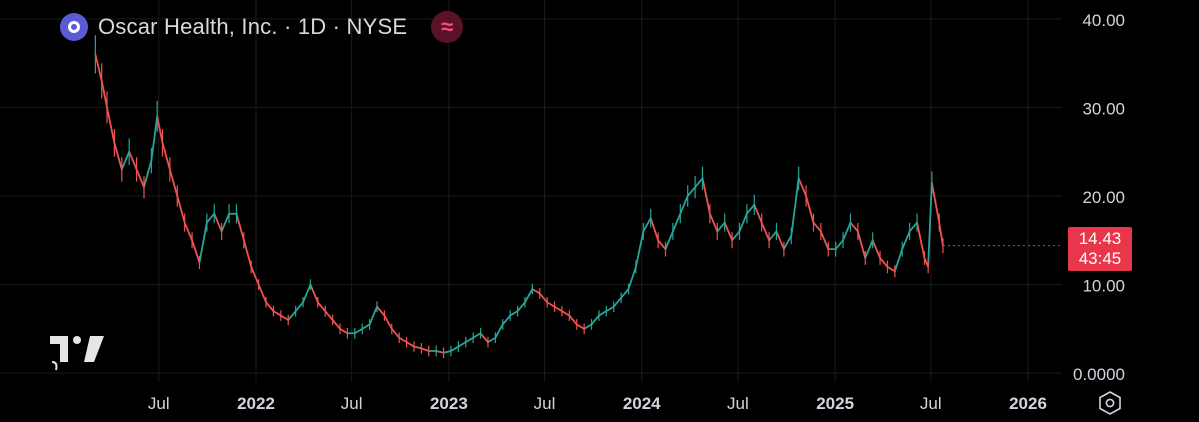 This screenshot has width=1199, height=422. Describe the element at coordinates (1110, 405) in the screenshot. I see `settings-icon` at that location.